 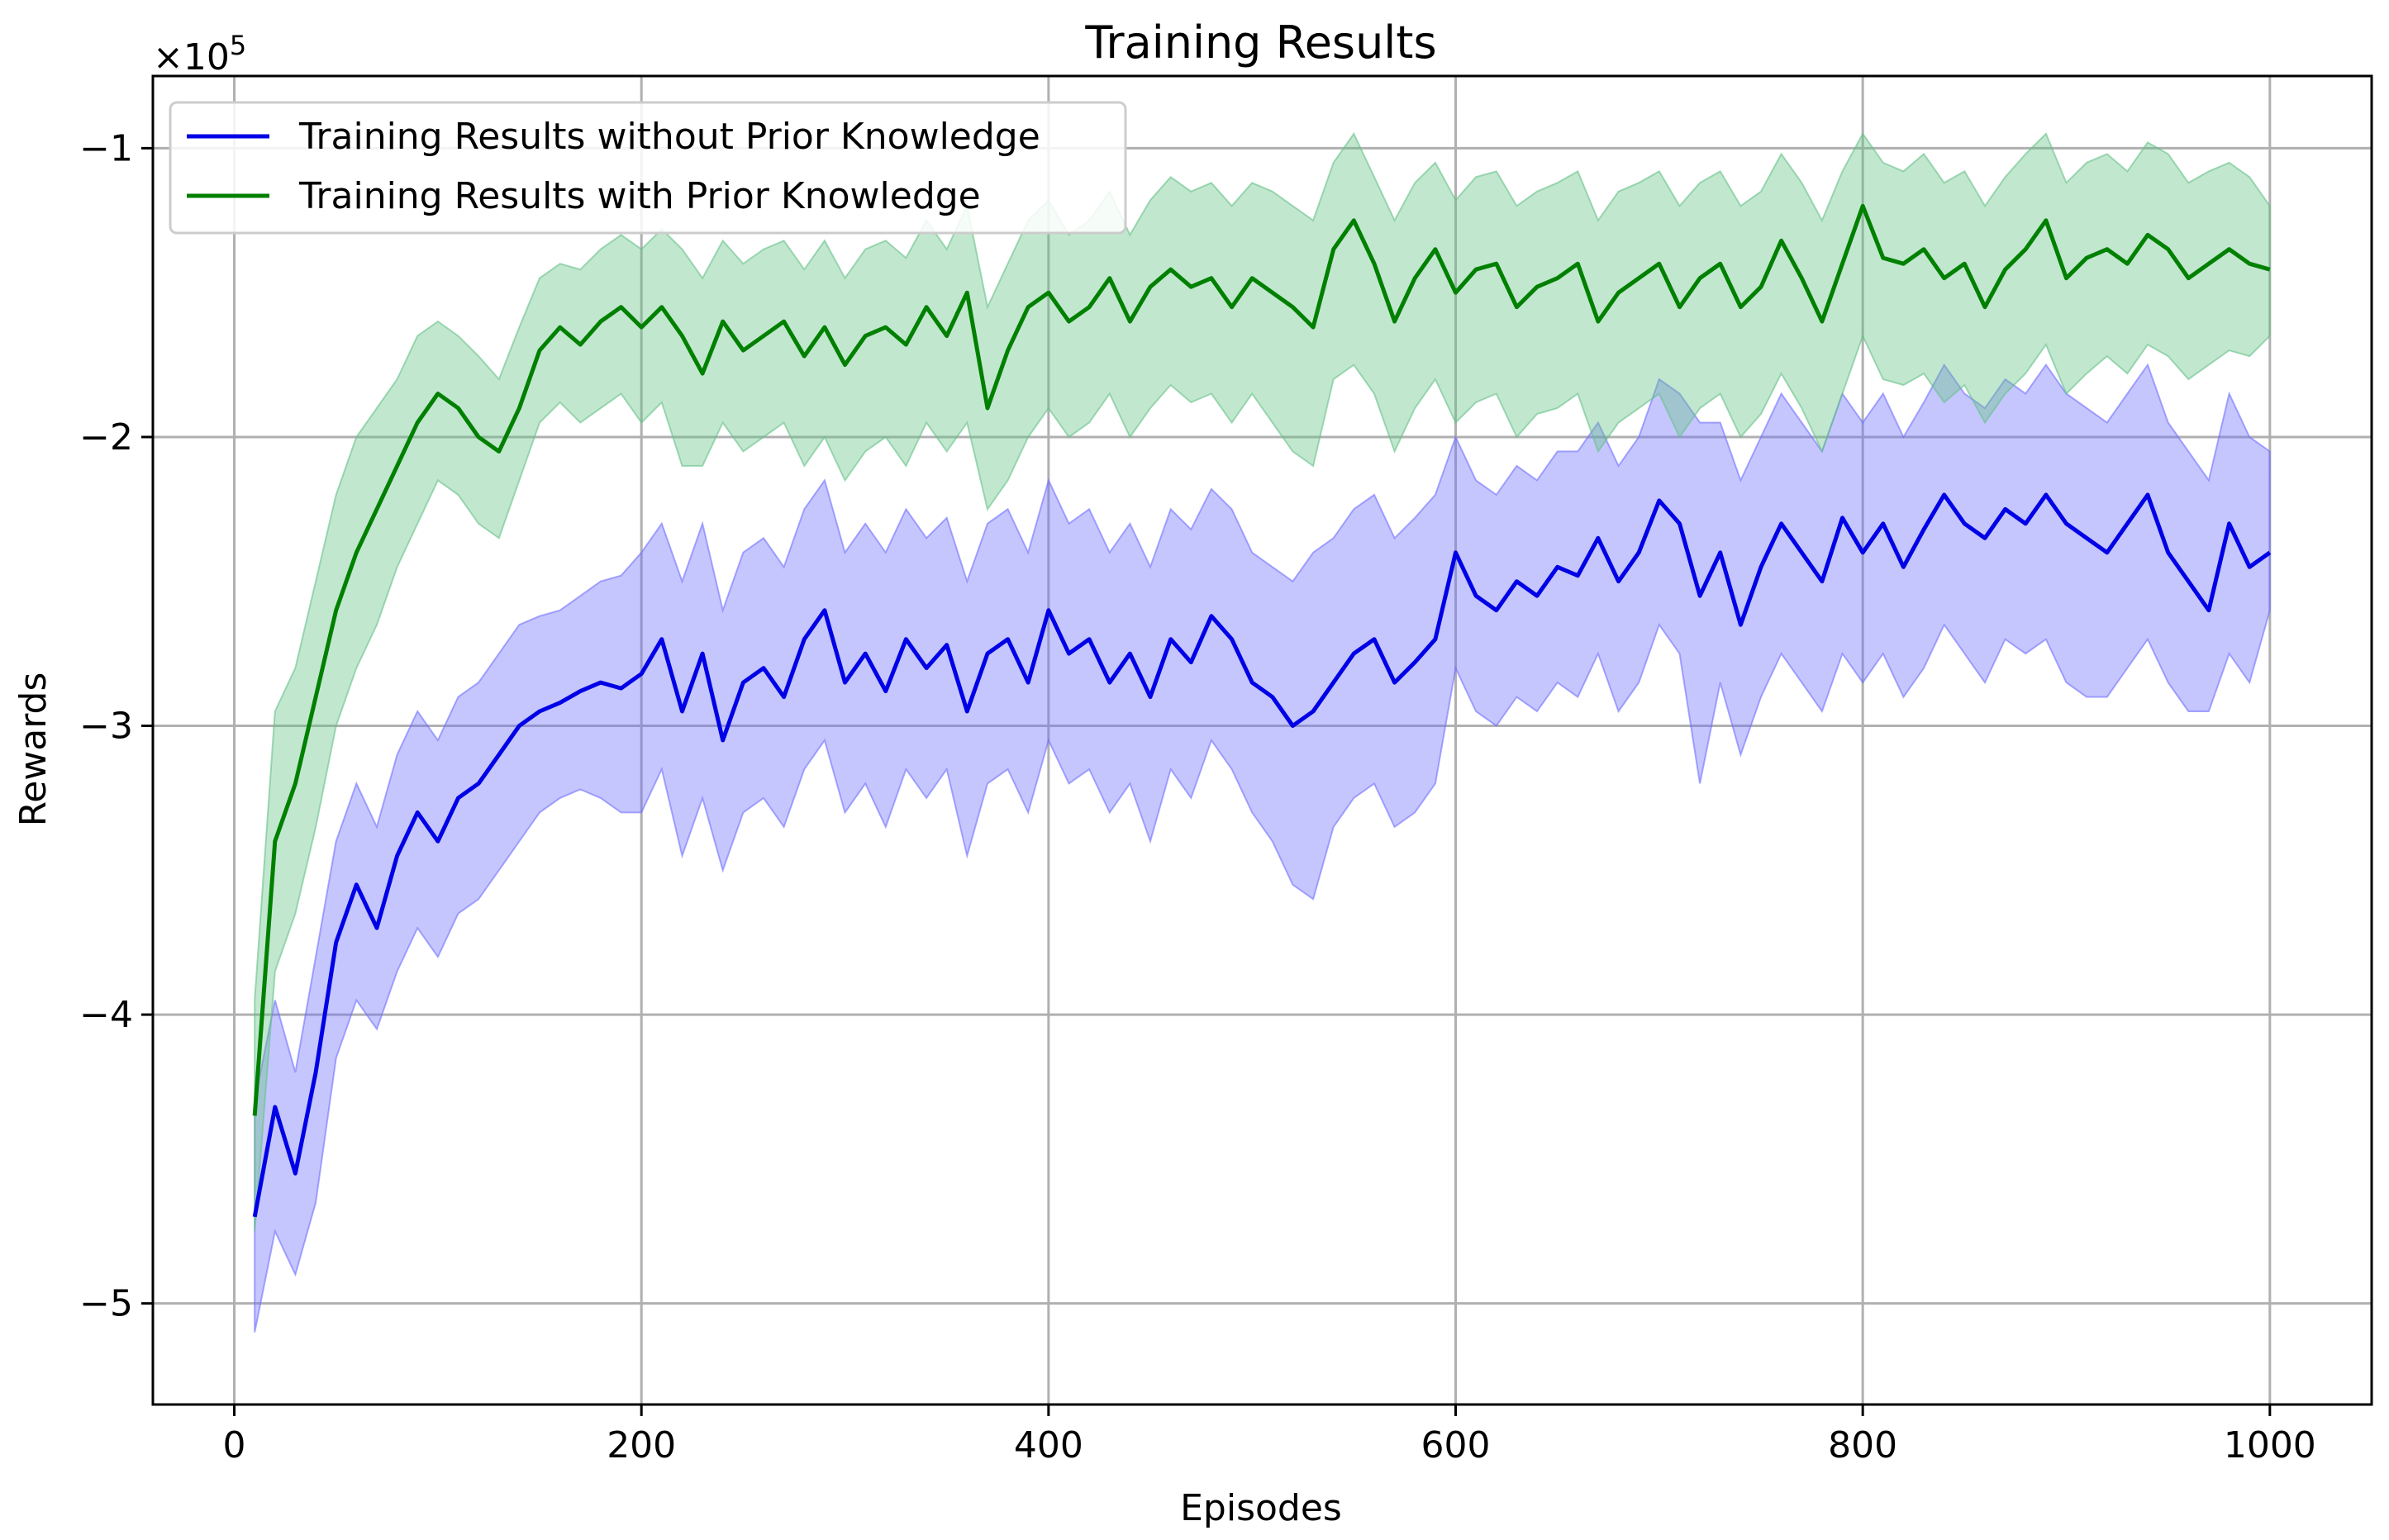 What do you see at coordinates (1862, 1445) in the screenshot?
I see `x-tick-label: 800` at bounding box center [1862, 1445].